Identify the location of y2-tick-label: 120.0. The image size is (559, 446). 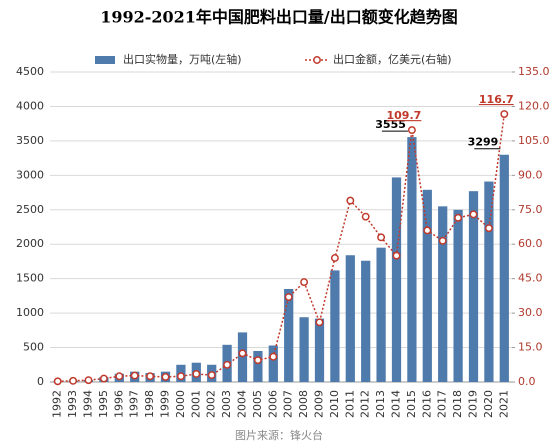
(534, 105).